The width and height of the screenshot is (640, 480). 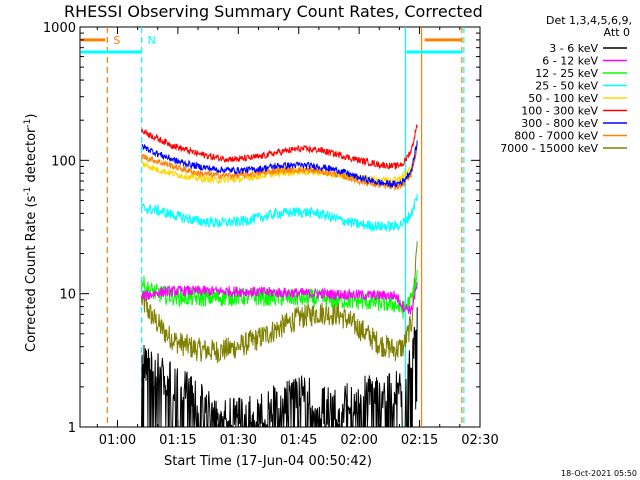 I want to click on series-line-6-12-kev, so click(x=279, y=298).